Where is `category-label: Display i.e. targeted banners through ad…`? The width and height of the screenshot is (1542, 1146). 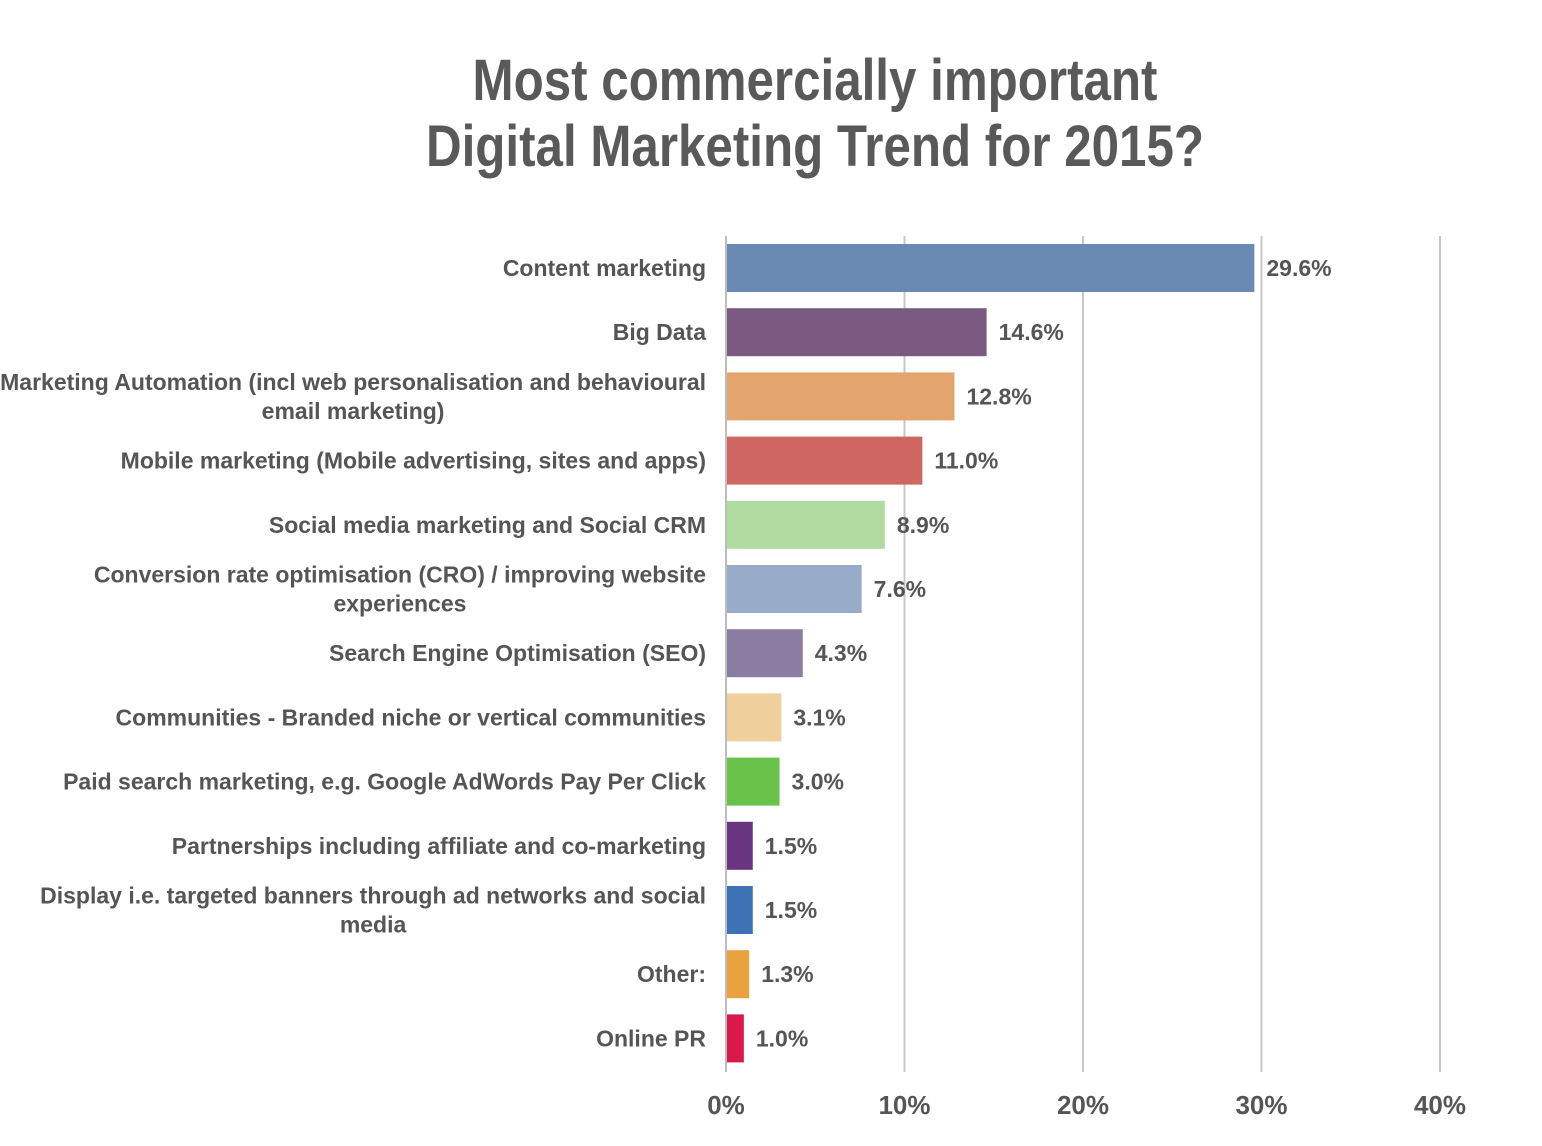
category-label: Display i.e. targeted banners through ad… is located at coordinates (373, 896).